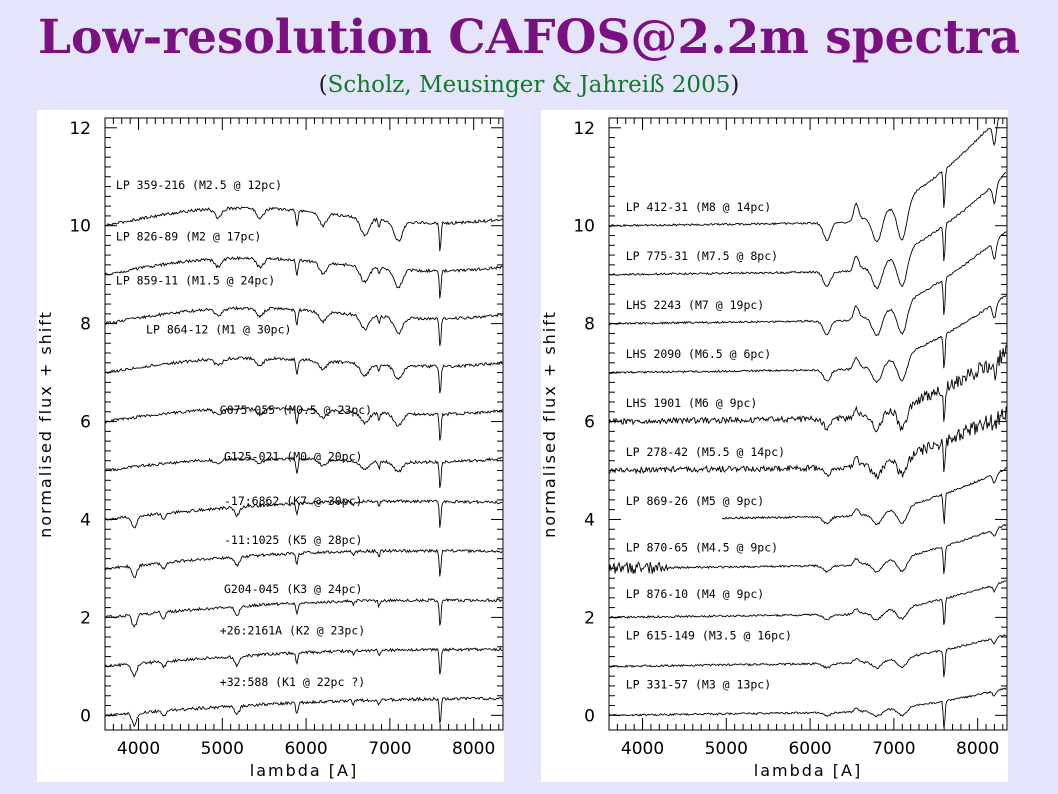  I want to click on spectrum-label: +32:588 (K1 @ 22pc ?), so click(292, 682).